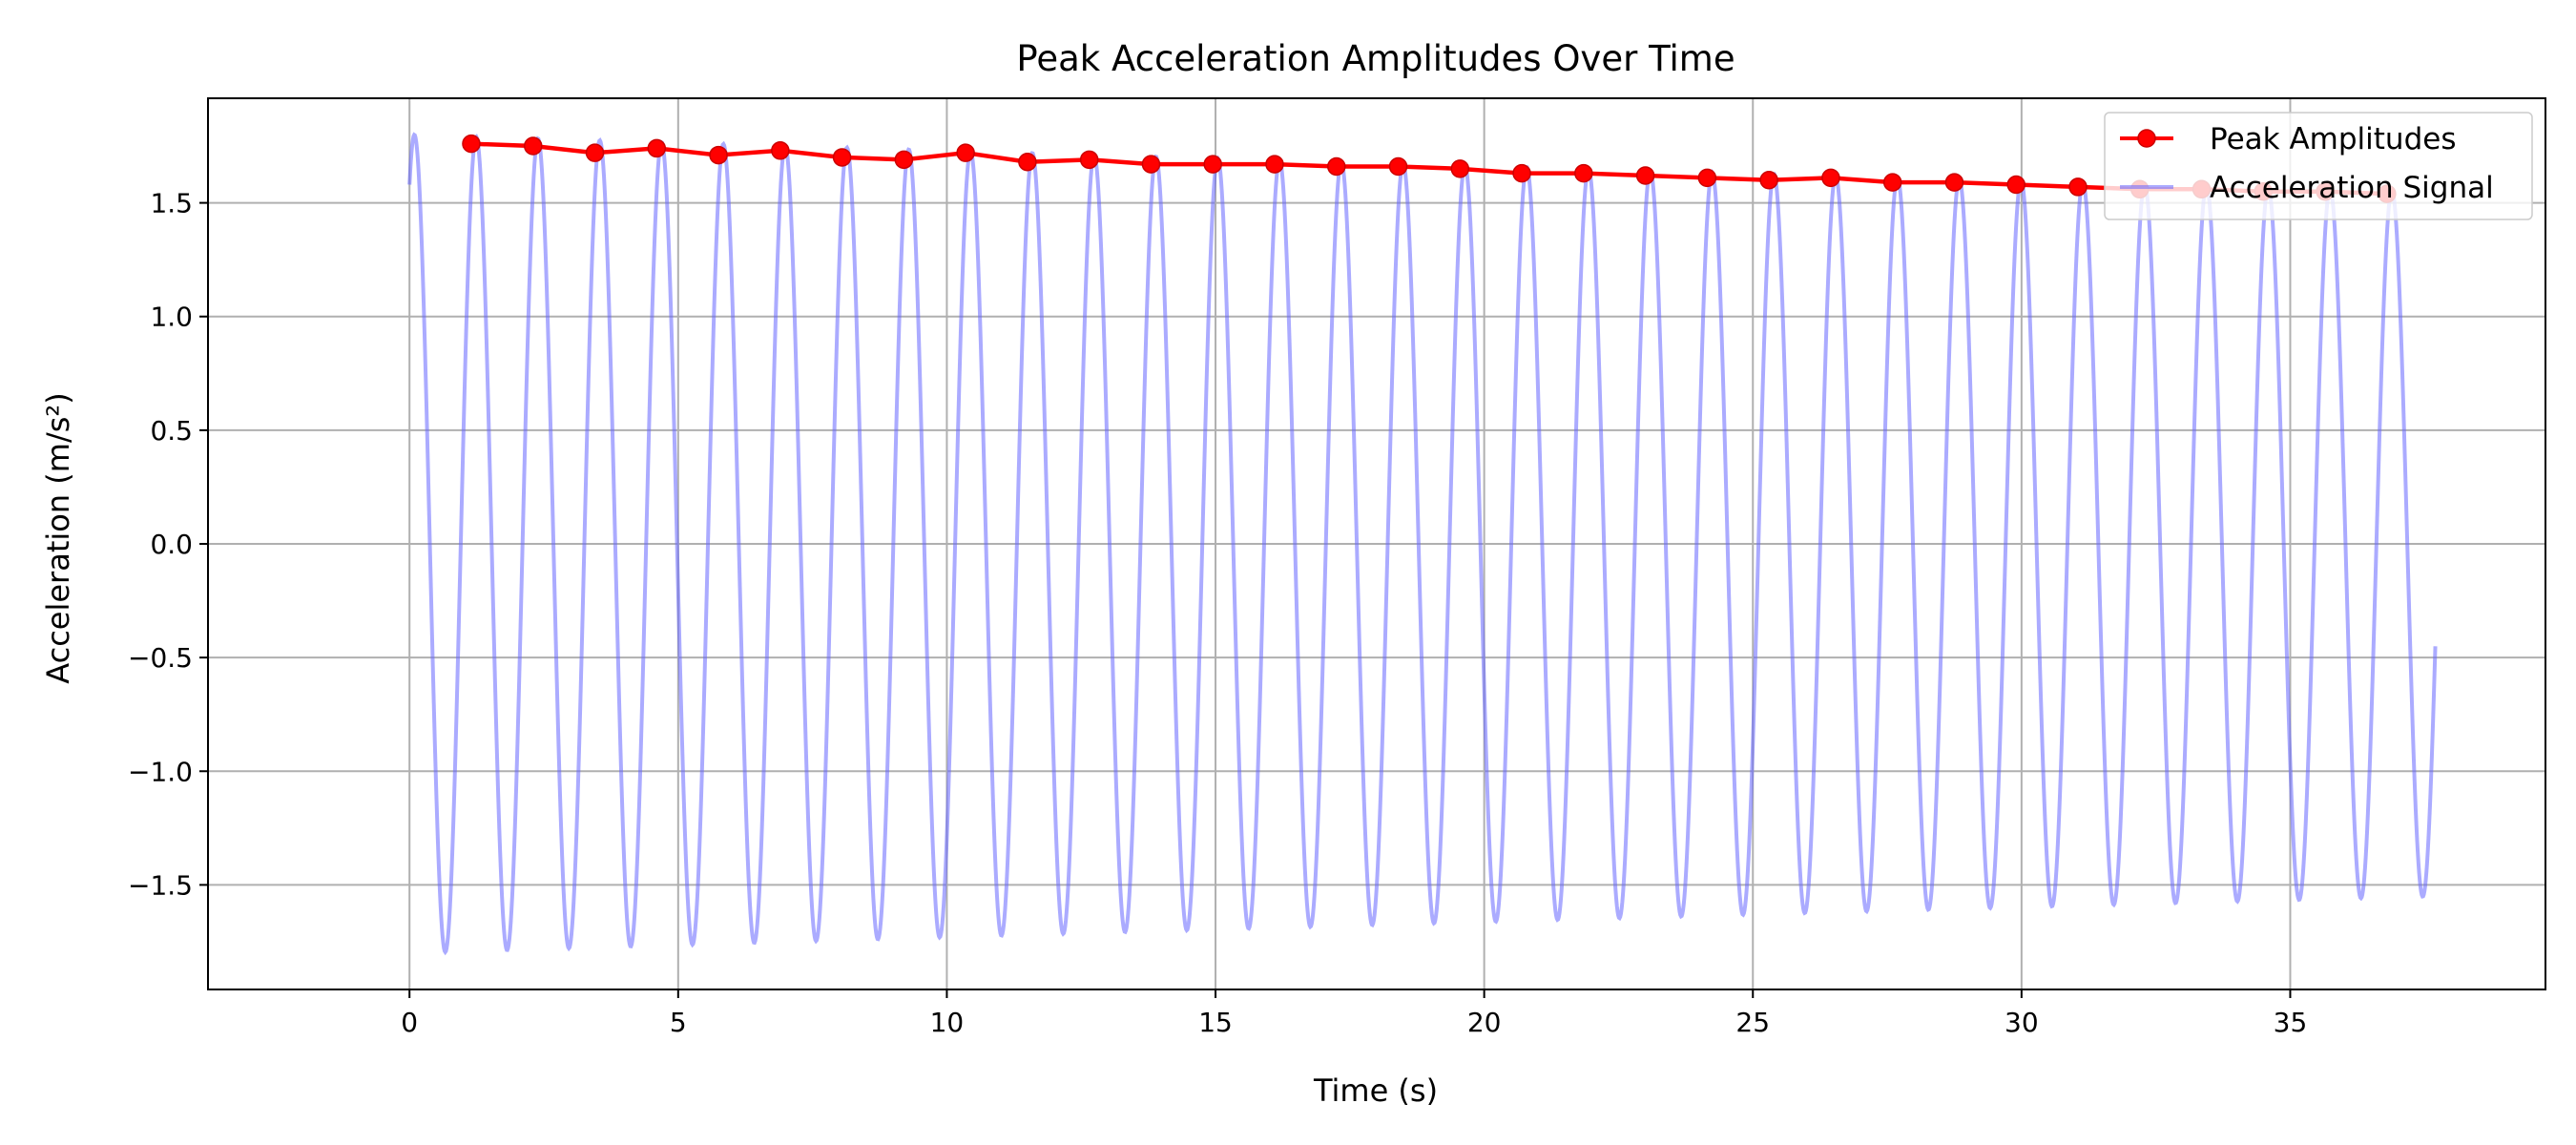 The height and width of the screenshot is (1145, 2576). I want to click on peak-amplitudes-layer, so click(1429, 168).